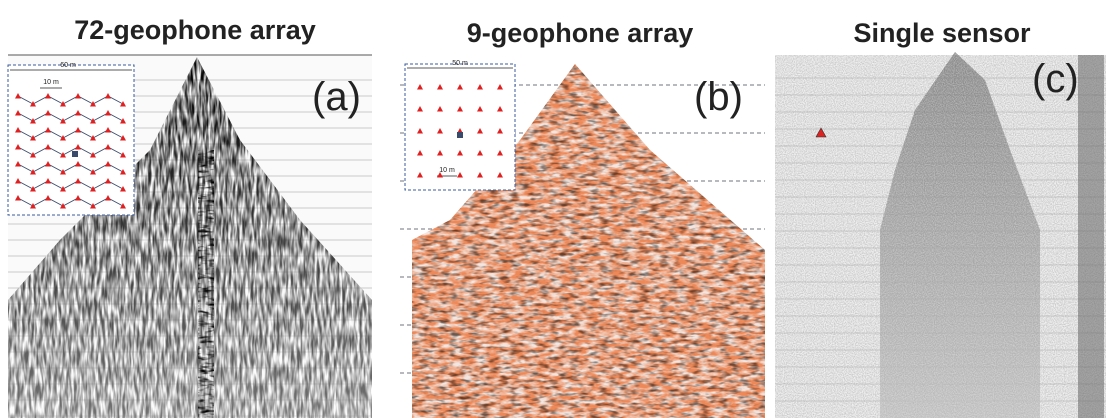 The height and width of the screenshot is (418, 1106). I want to click on panel-title: 72-geophone array, so click(195, 30).